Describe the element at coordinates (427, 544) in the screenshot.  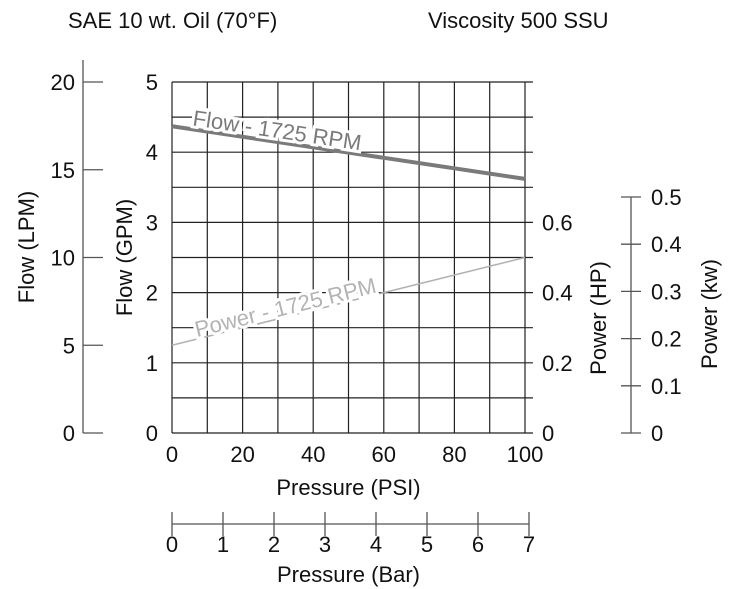
I see `bar-tick-label: 5` at that location.